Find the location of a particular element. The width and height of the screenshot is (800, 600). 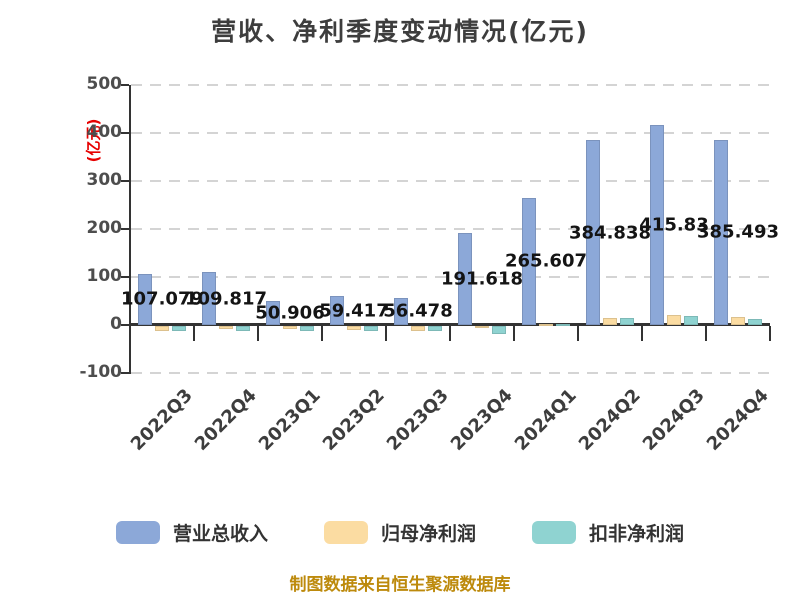

bar-series2-2024Q4 is located at coordinates (738, 321).